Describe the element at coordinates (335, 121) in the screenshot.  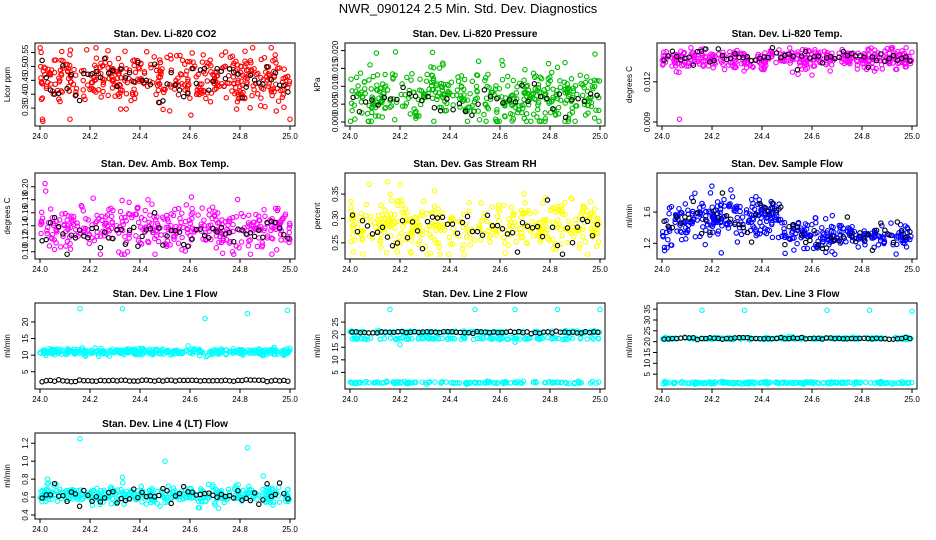
I see `y-tick-label: 0.000` at that location.